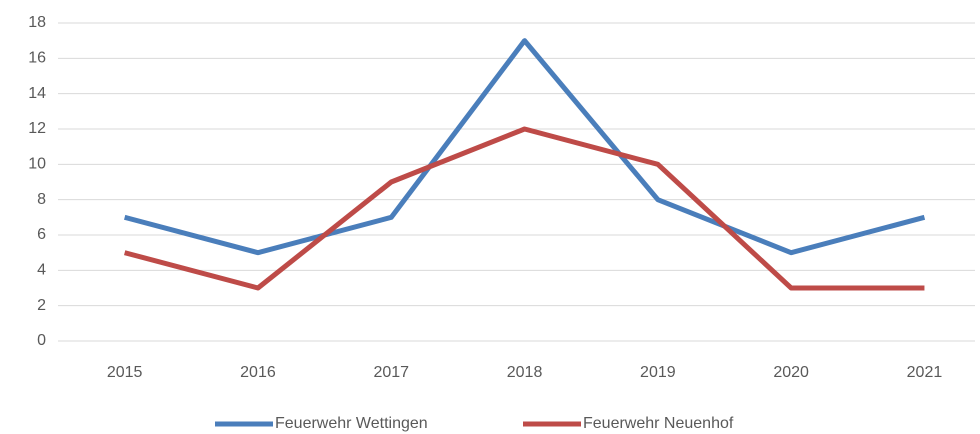 This screenshot has width=980, height=434. I want to click on y-tick-label: 8, so click(41, 199).